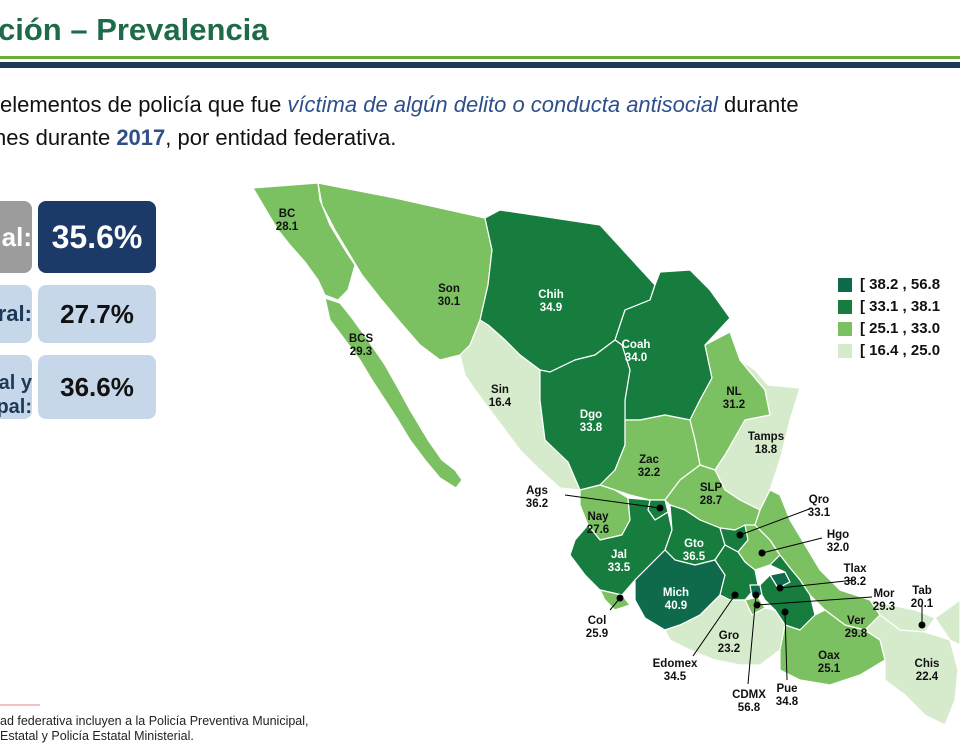 This screenshot has height=750, width=960. What do you see at coordinates (619, 568) in the screenshot?
I see `state-value-label: 33.5` at bounding box center [619, 568].